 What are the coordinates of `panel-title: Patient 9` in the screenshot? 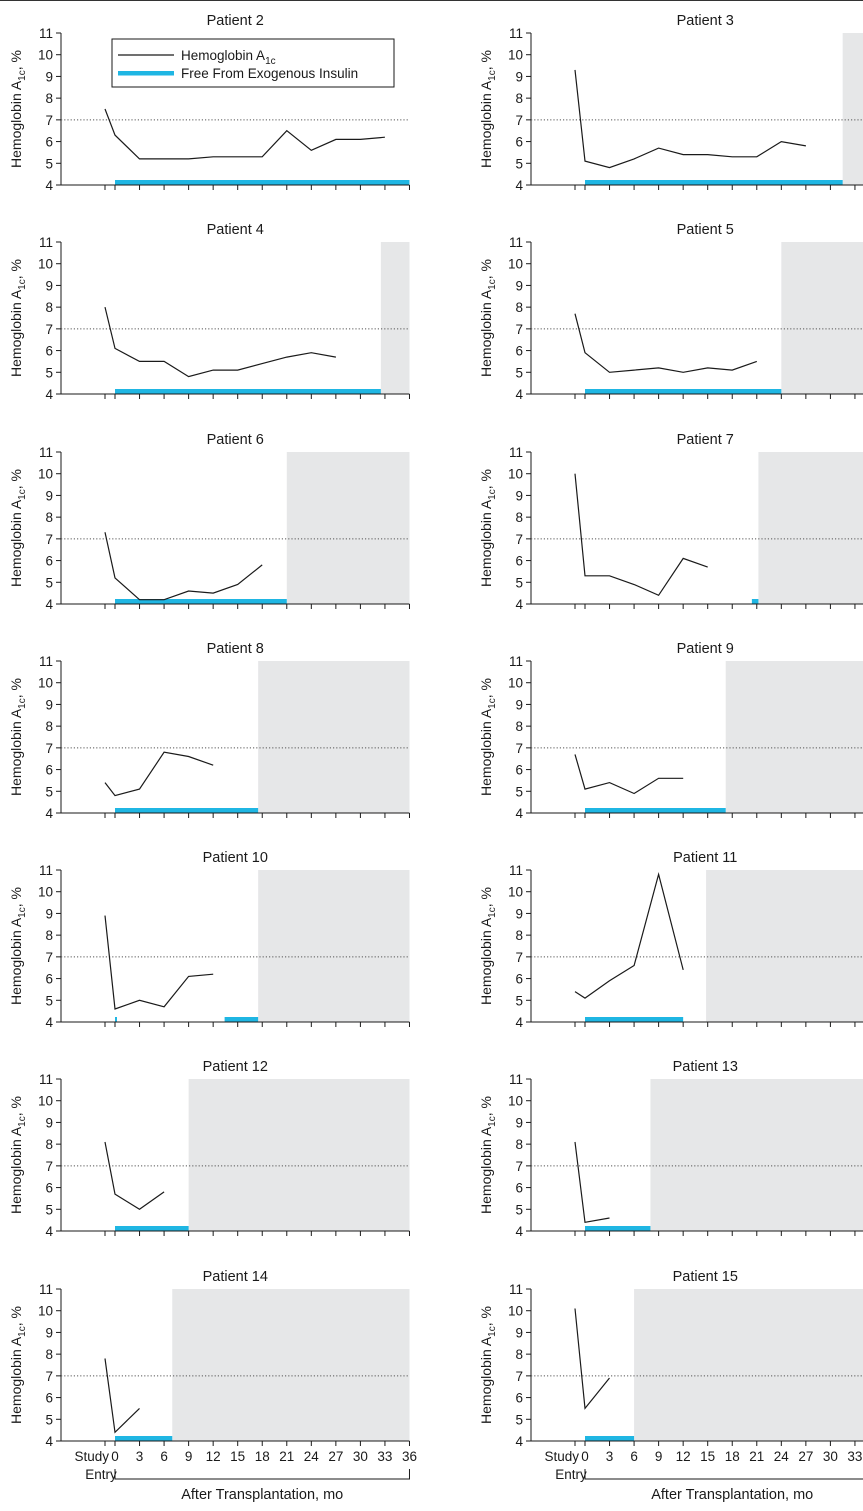 It's located at (705, 649).